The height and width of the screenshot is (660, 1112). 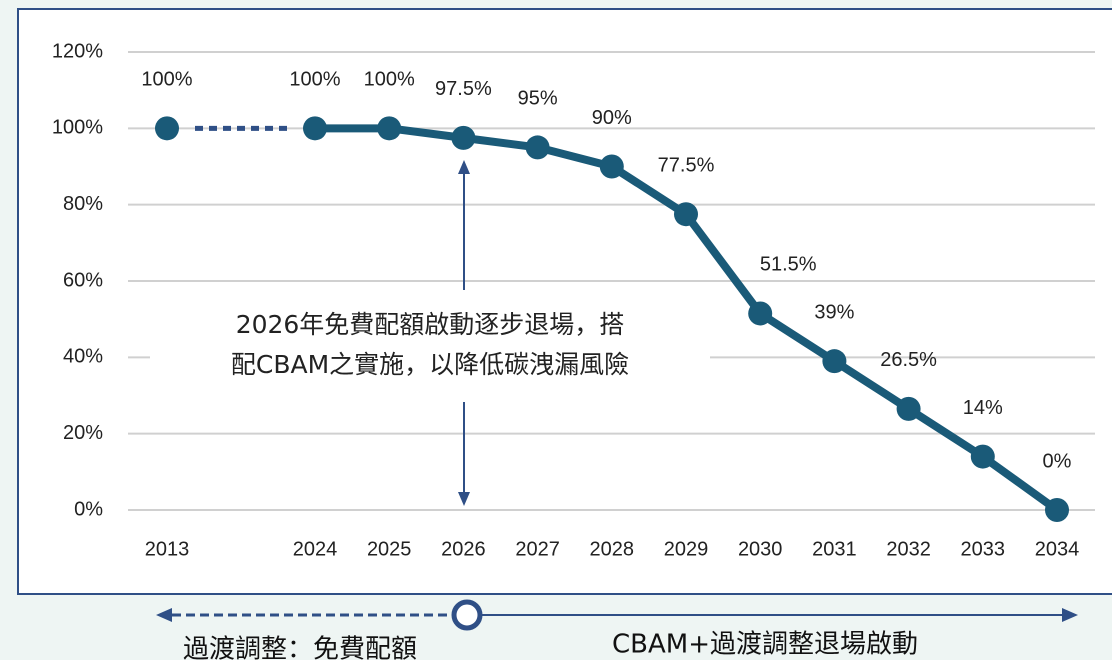 What do you see at coordinates (167, 549) in the screenshot?
I see `x-tick-label: 2013` at bounding box center [167, 549].